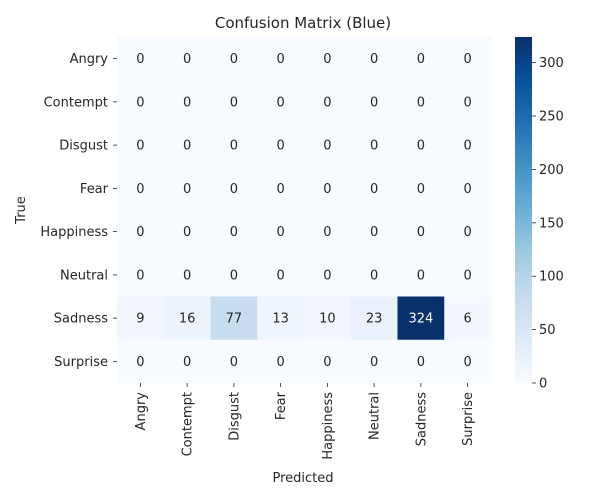 This screenshot has width=600, height=500. I want to click on cell-value-label: 9, so click(140, 319).